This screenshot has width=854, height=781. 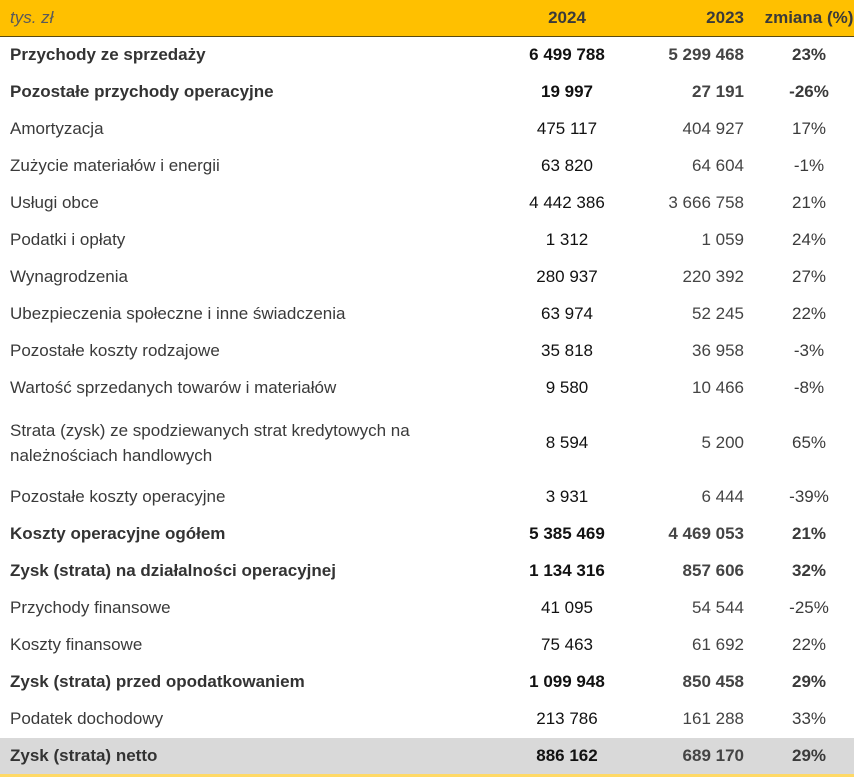 What do you see at coordinates (567, 313) in the screenshot?
I see `value-2024: 63 974` at bounding box center [567, 313].